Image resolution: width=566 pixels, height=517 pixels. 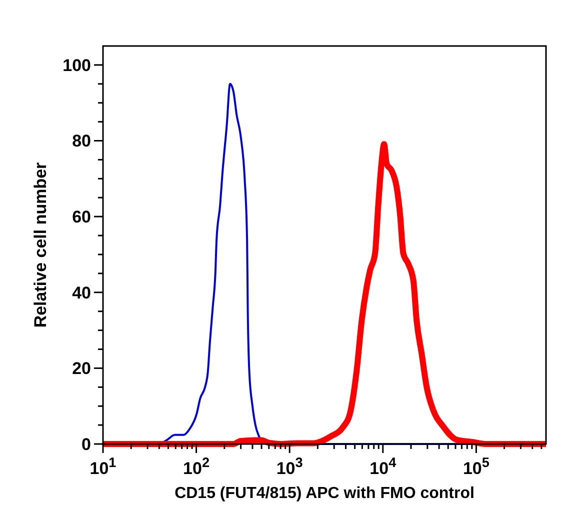 I want to click on x-tick-label: 10$^{1}$, so click(x=103, y=466).